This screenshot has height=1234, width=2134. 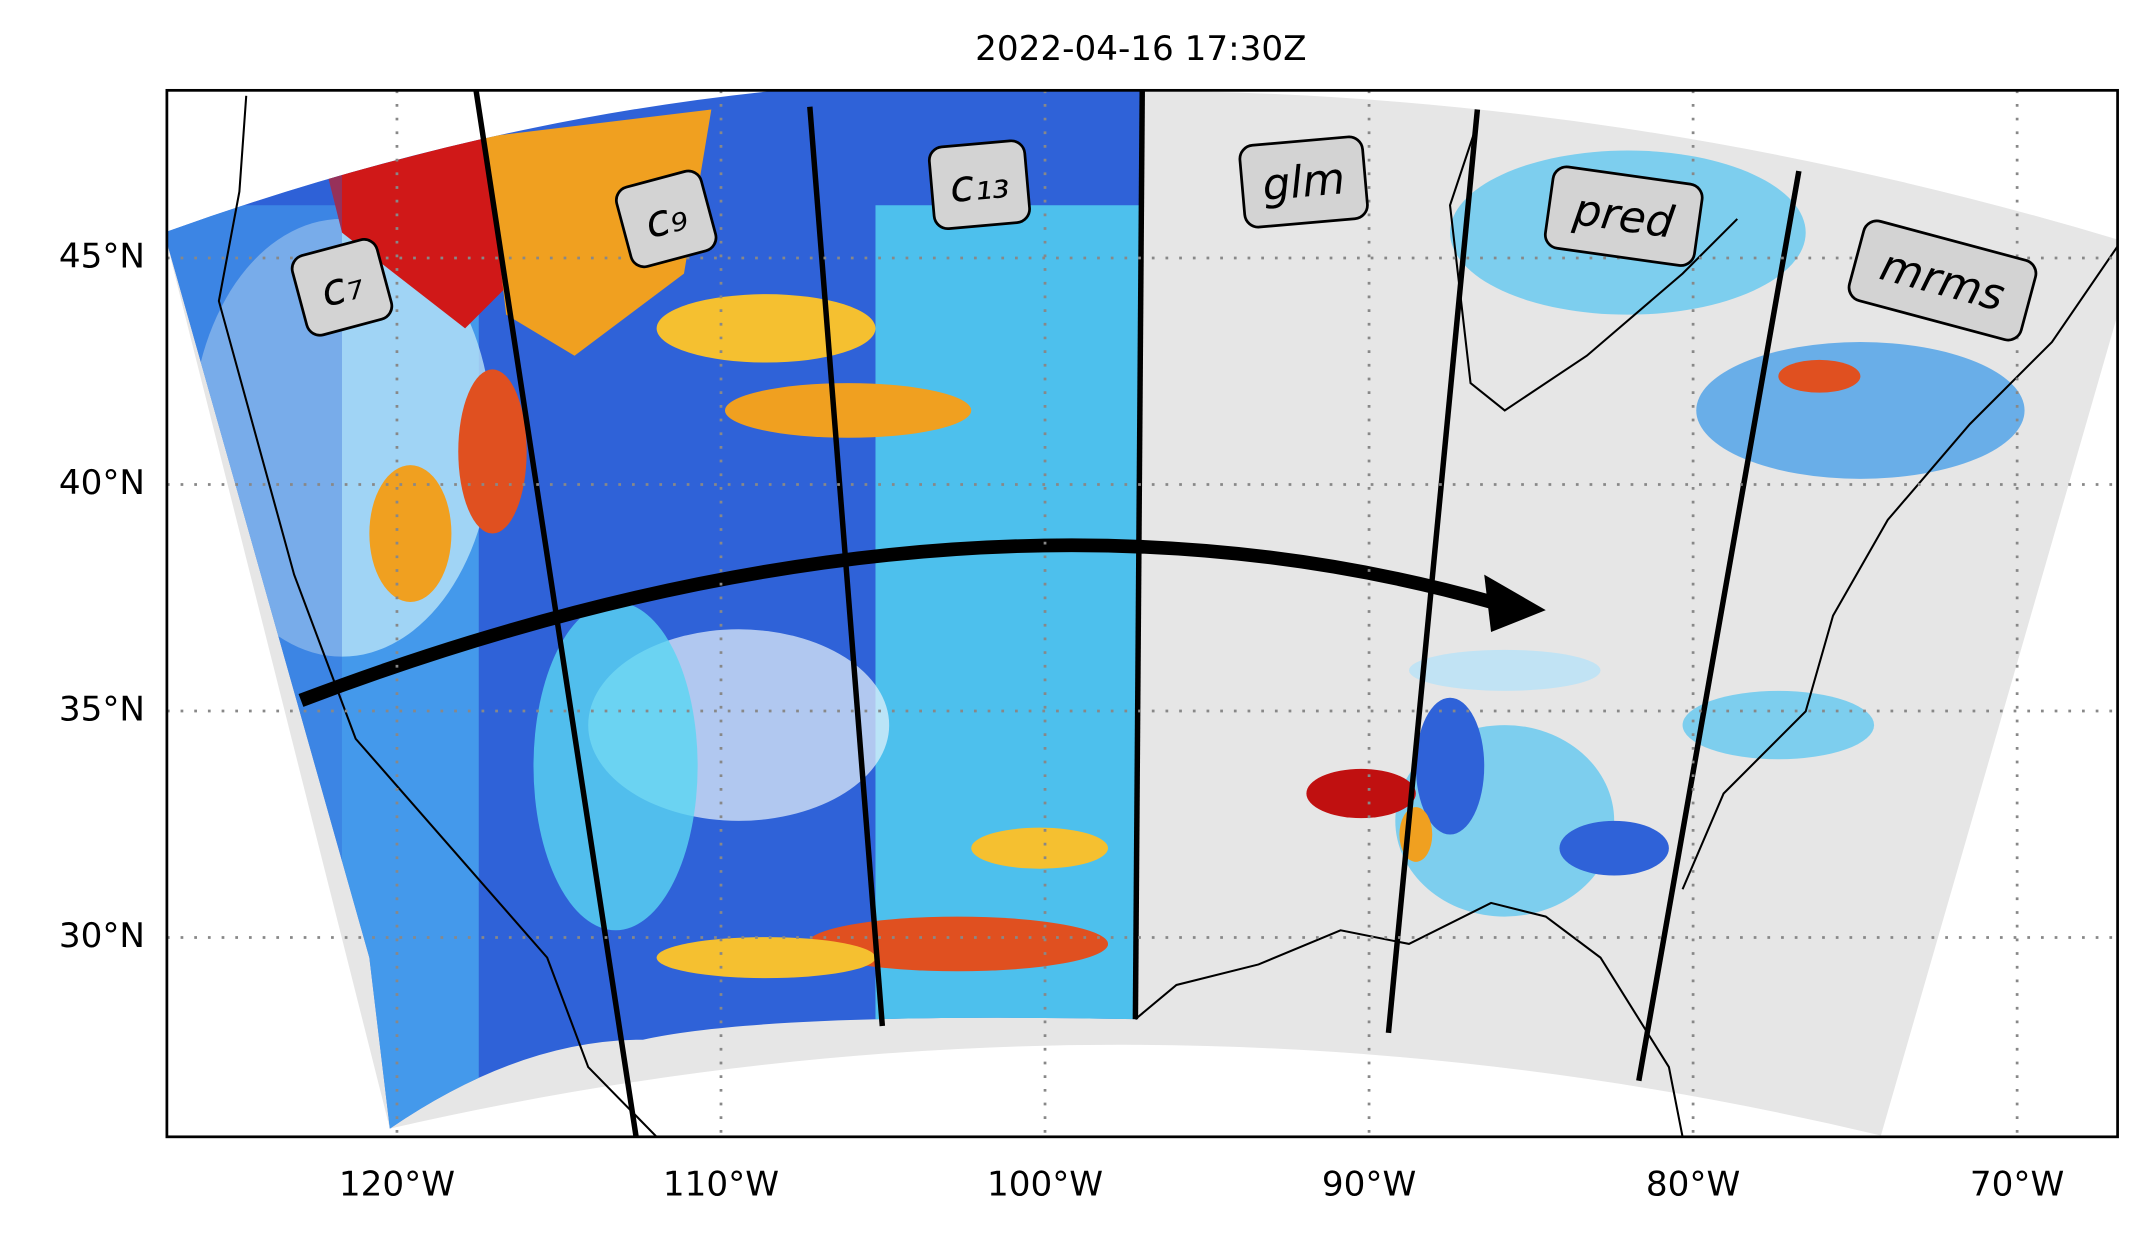 I want to click on panel-label: c₇, so click(x=342, y=287).